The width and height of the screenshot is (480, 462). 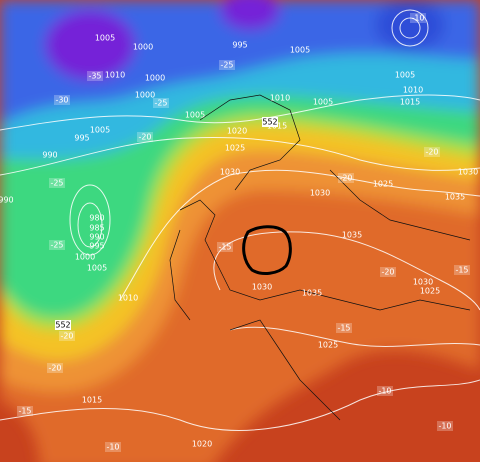 What do you see at coordinates (96, 228) in the screenshot?
I see `isobar-label: 985` at bounding box center [96, 228].